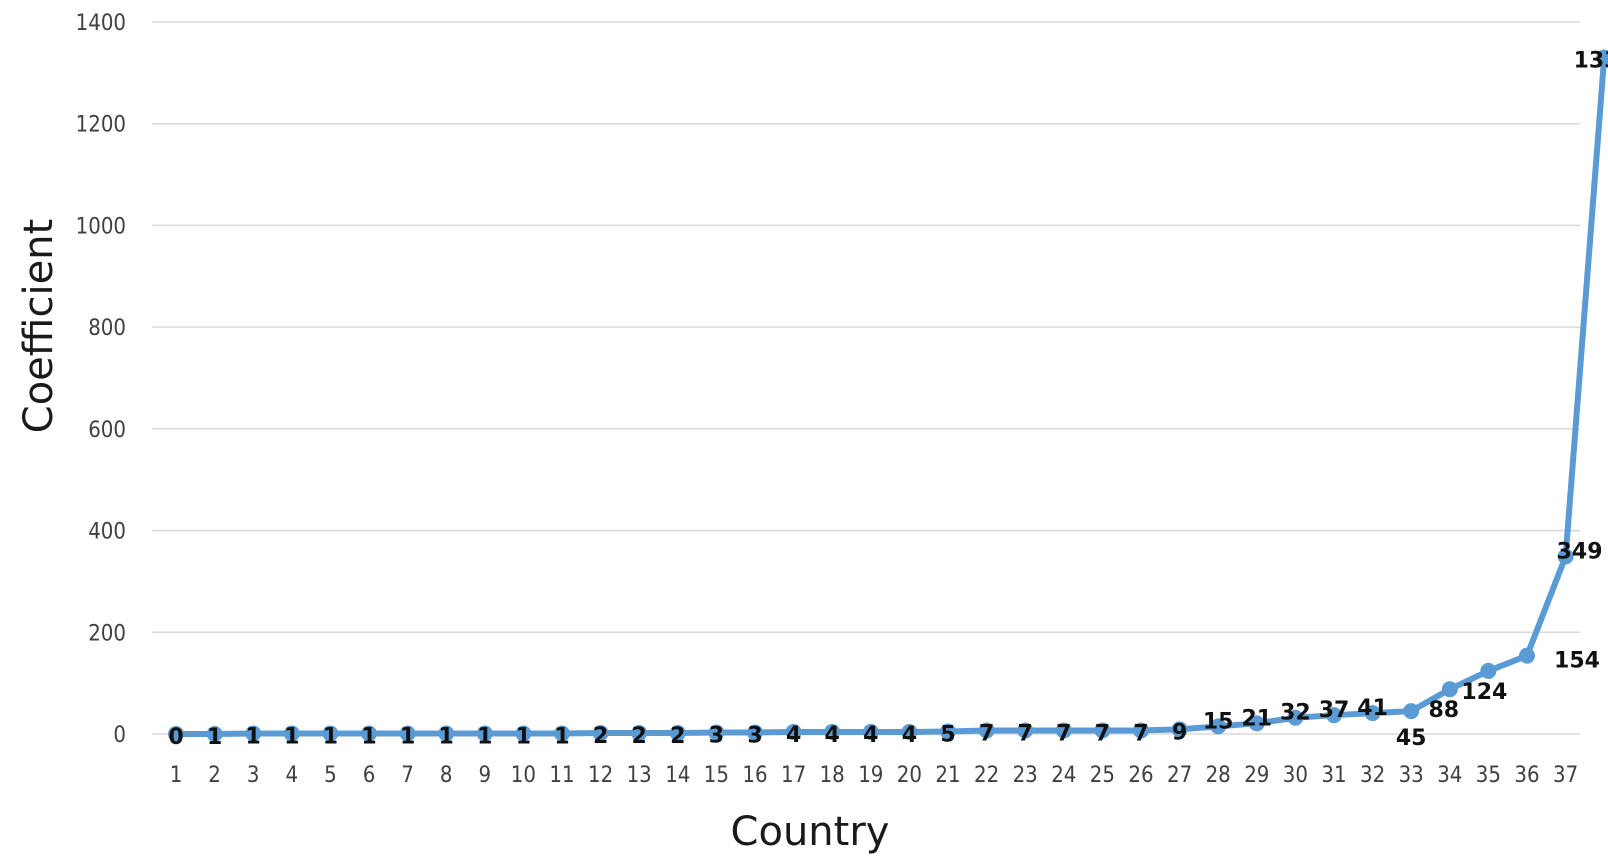 This screenshot has height=865, width=1608. I want to click on y-axis-title: Coefficient, so click(39, 326).